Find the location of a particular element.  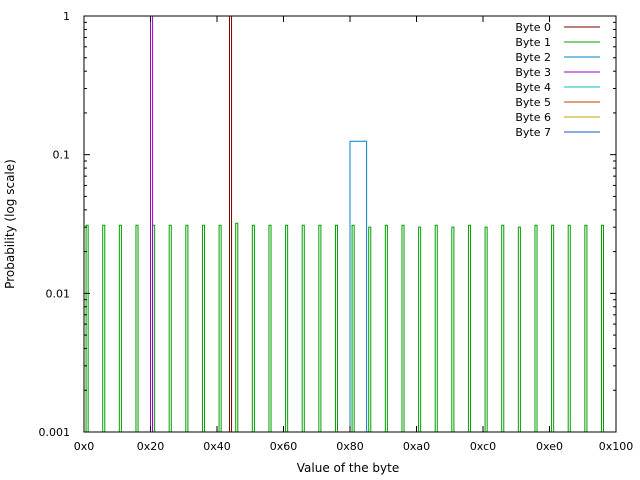

x-tick-label-8: 0x100 is located at coordinates (616, 446).